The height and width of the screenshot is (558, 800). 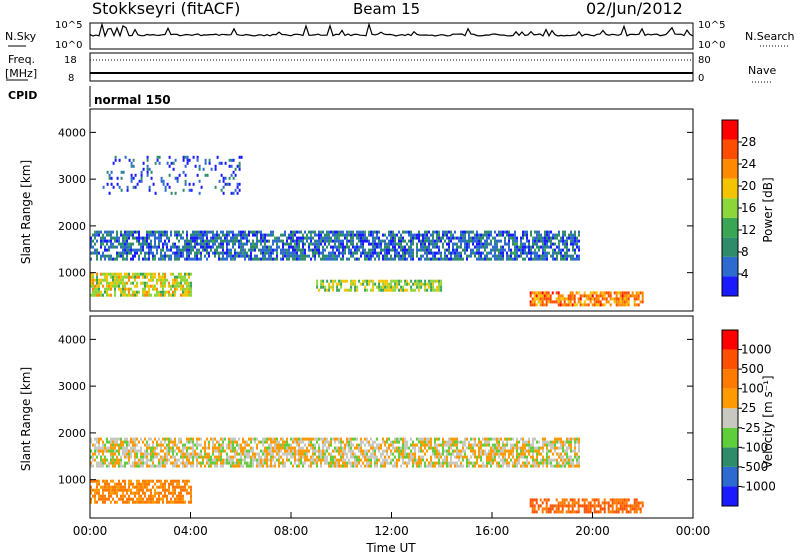 I want to click on colorbar-tick-label: 25, so click(x=748, y=408).